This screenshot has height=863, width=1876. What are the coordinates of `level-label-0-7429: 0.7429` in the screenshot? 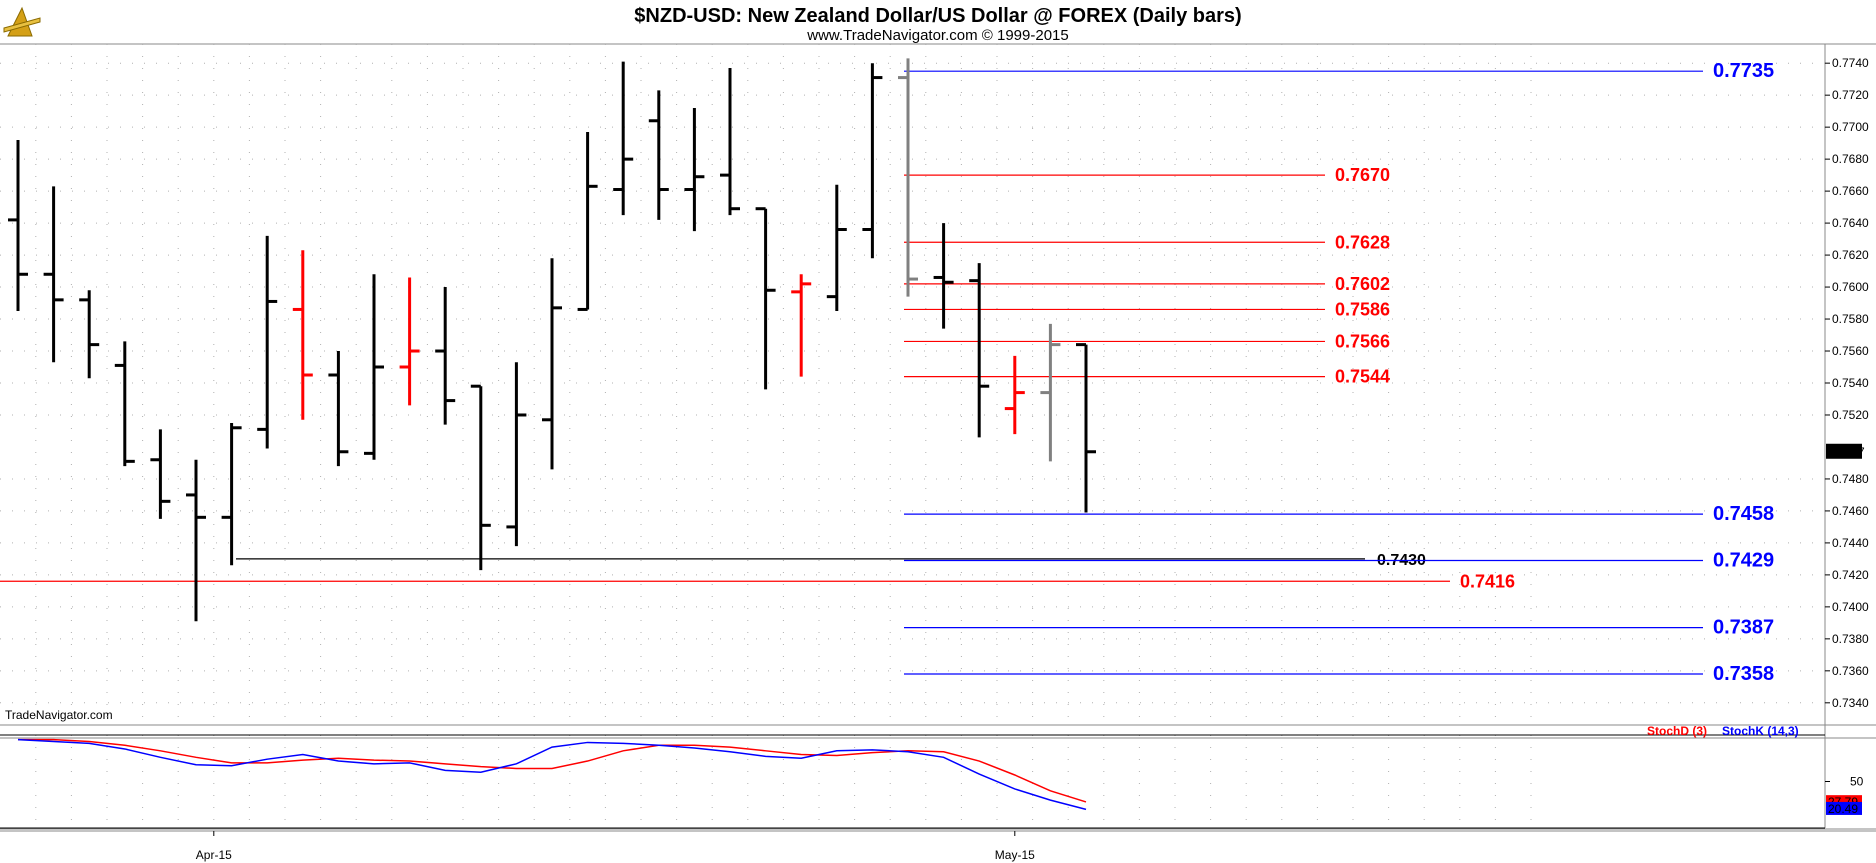 It's located at (1743, 560).